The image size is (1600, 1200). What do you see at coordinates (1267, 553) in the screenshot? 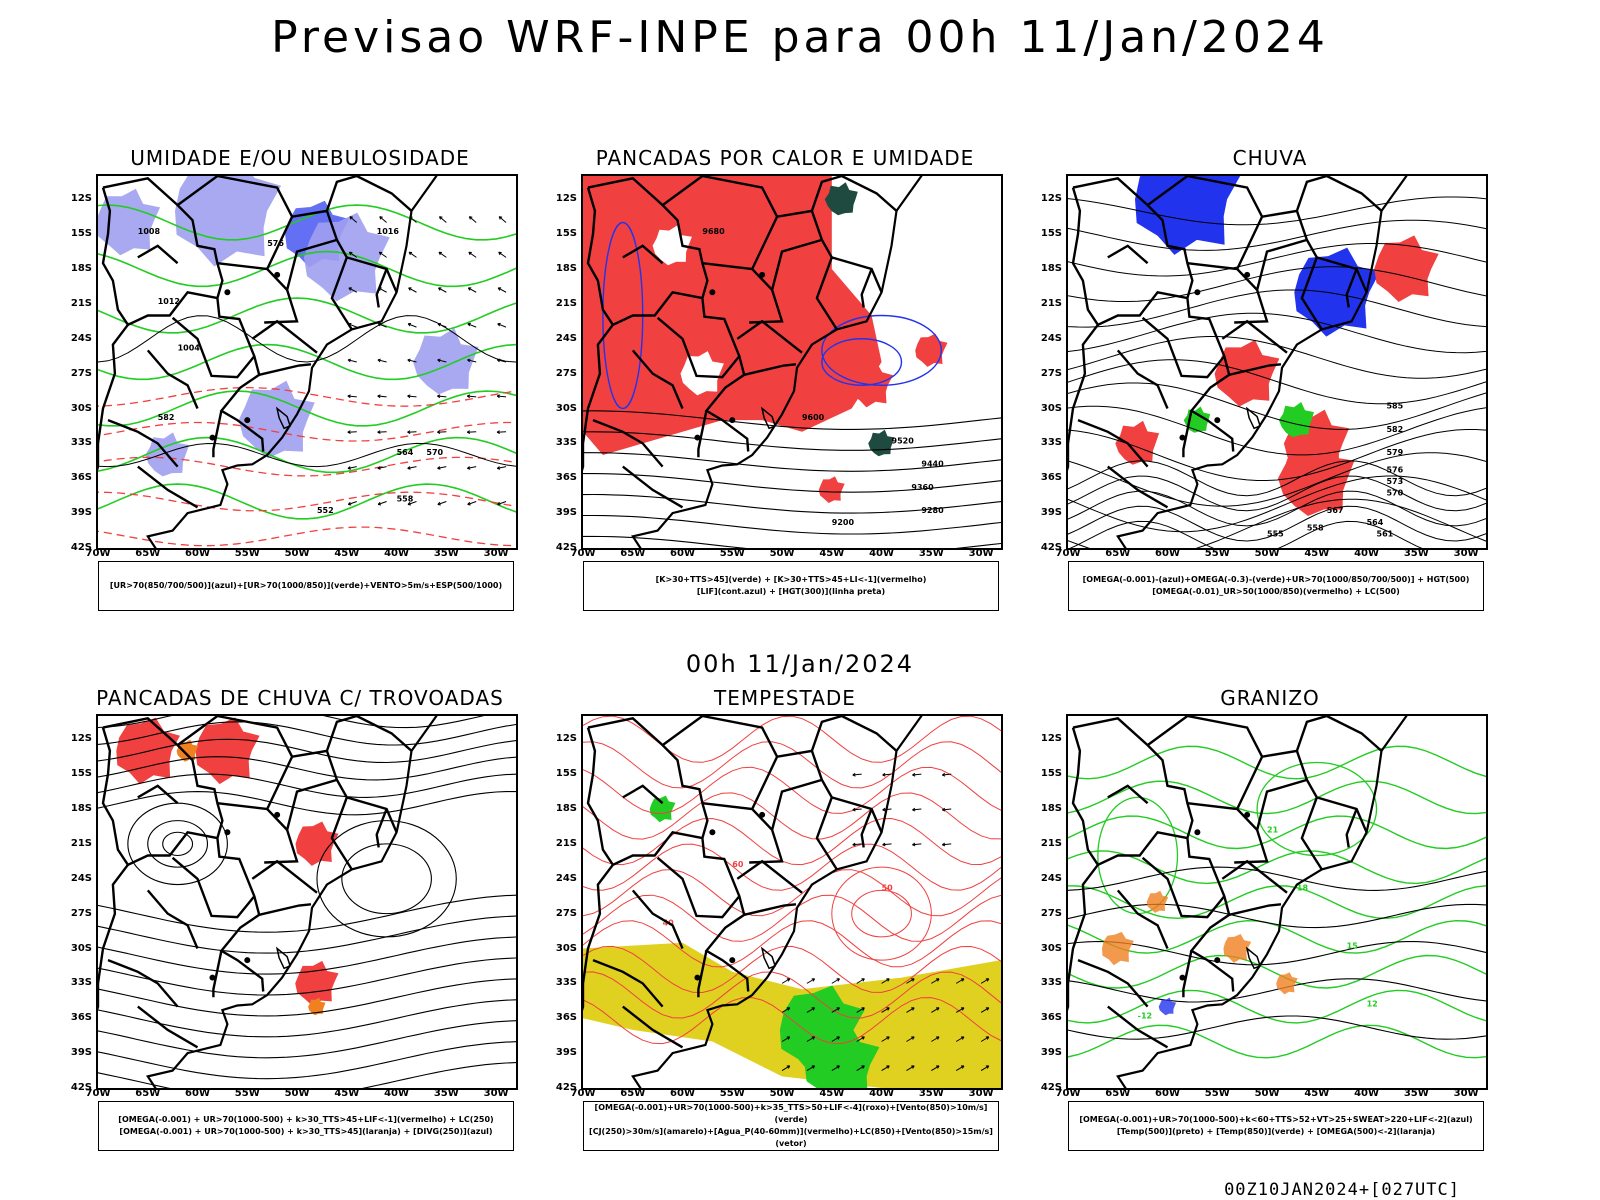
I see `longitude-tick-label: 50W` at bounding box center [1267, 553].